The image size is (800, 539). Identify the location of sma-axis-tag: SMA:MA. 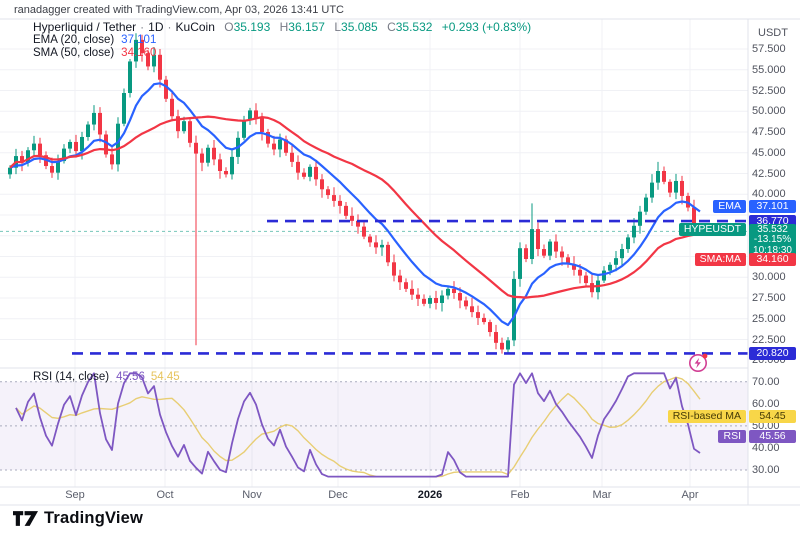
(720, 259).